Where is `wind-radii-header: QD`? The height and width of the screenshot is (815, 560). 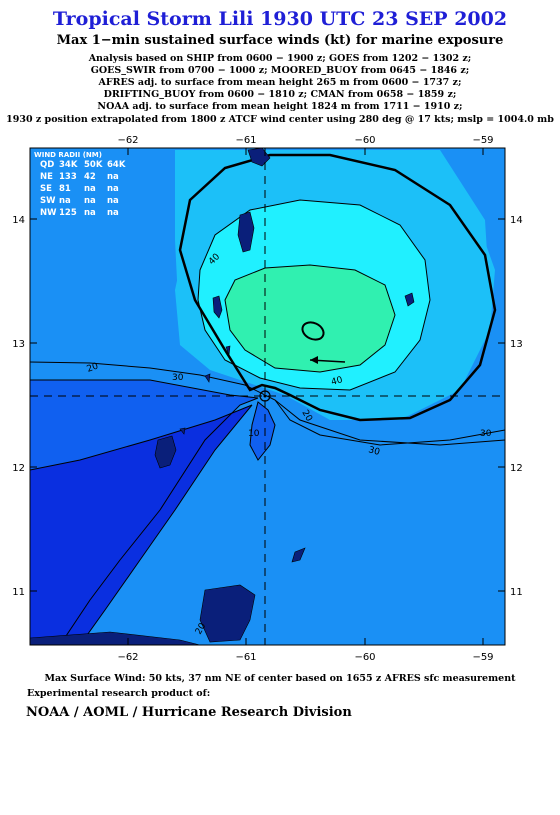 wind-radii-header: QD is located at coordinates (47, 165).